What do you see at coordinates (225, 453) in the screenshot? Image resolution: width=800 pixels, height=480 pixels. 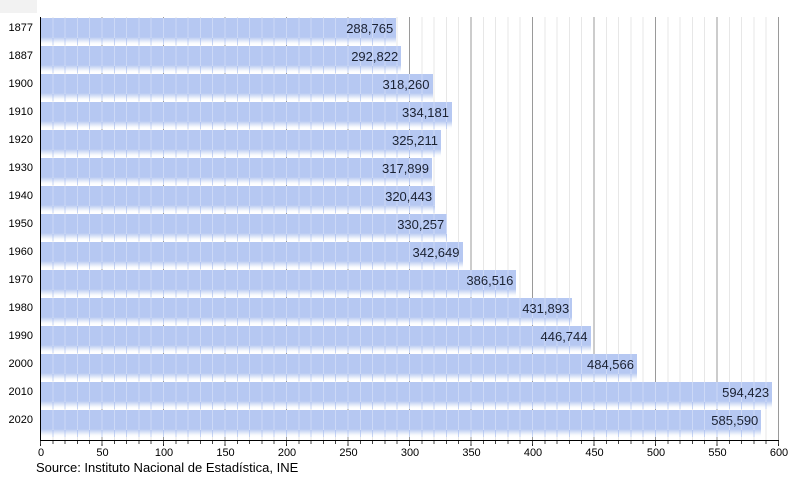 I see `x-axis-tick-label: 150` at bounding box center [225, 453].